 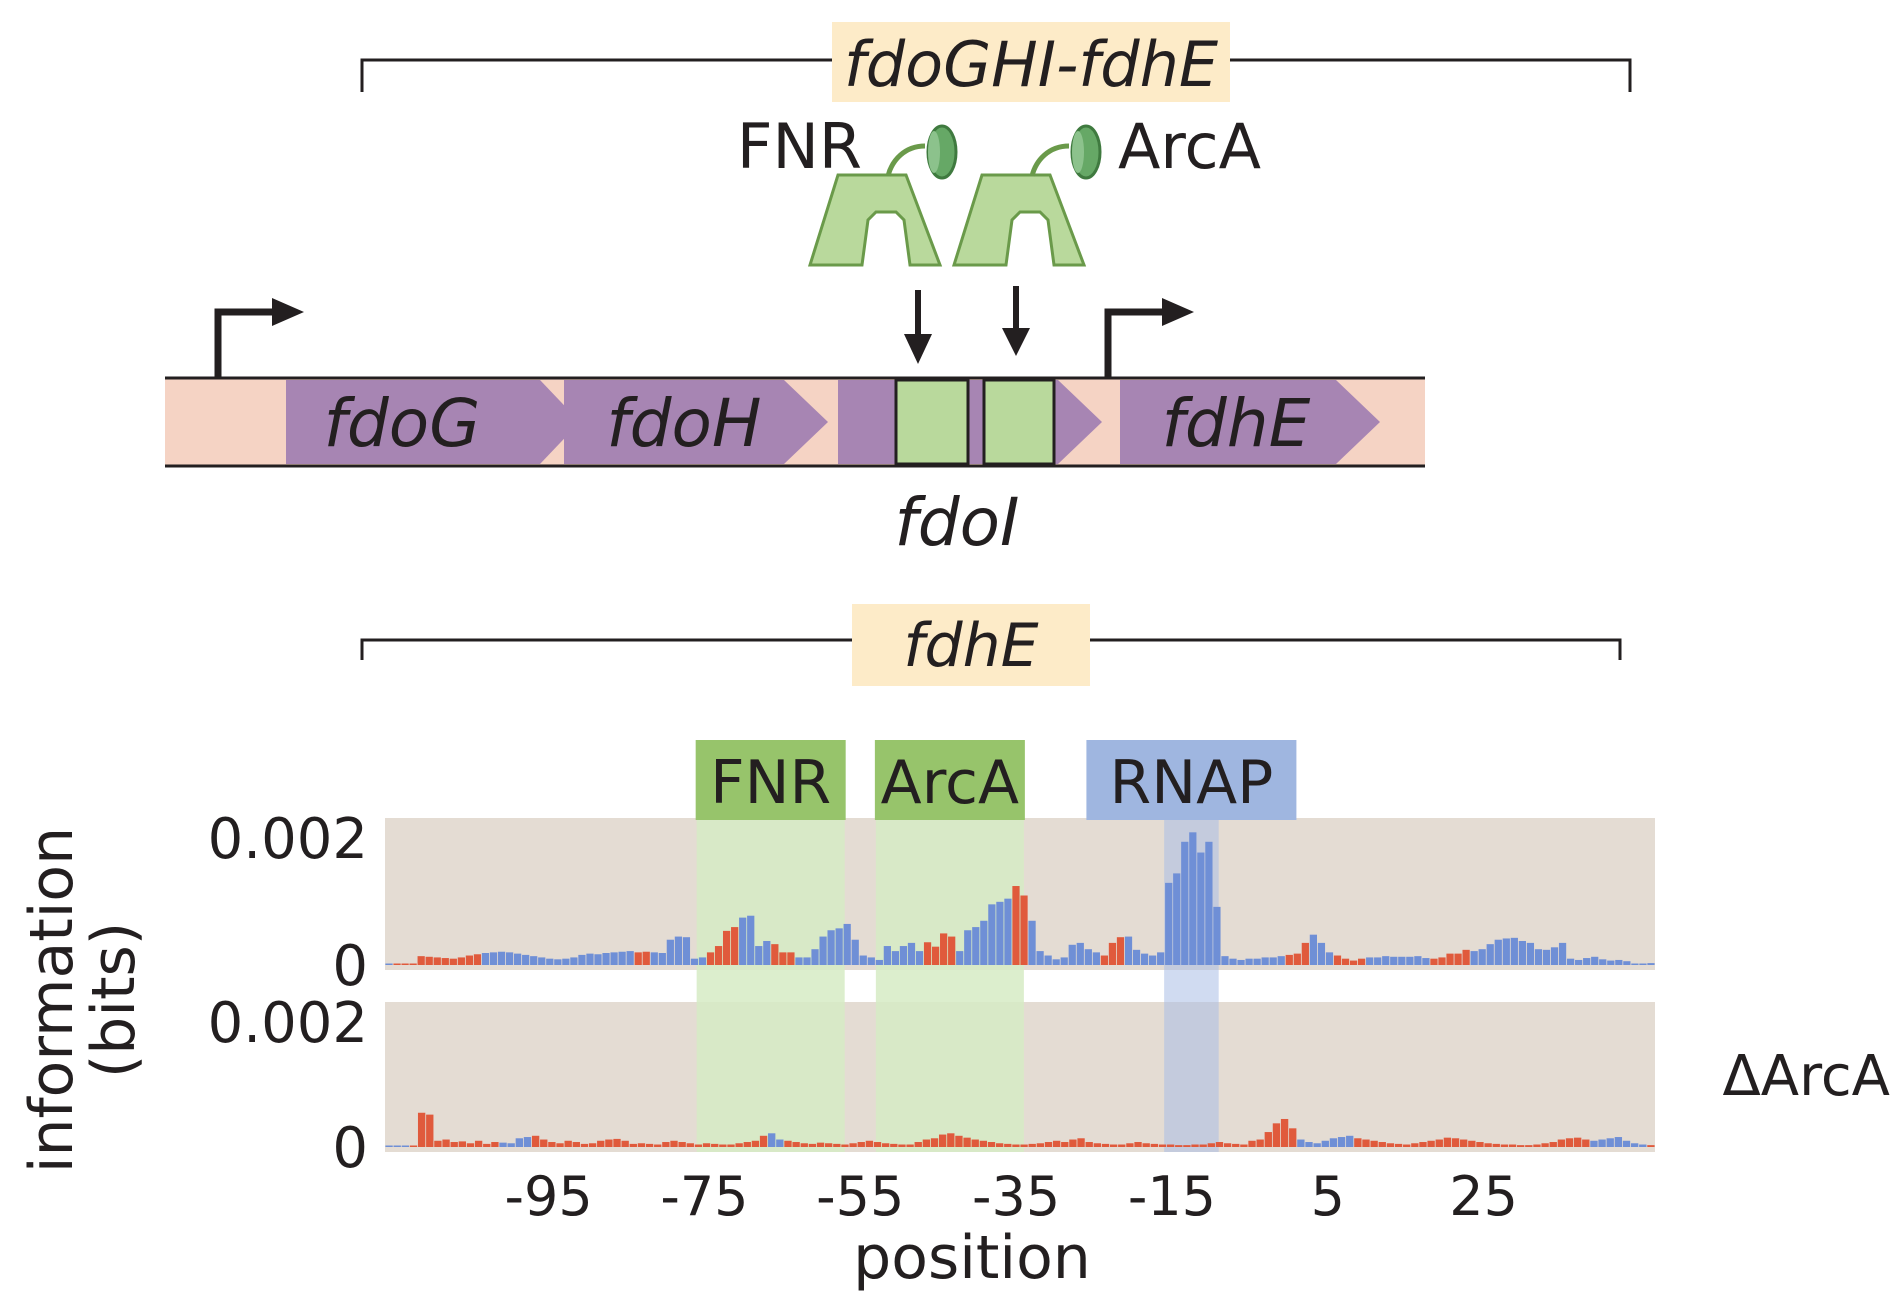 What do you see at coordinates (1178, 312) in the screenshot?
I see `promoter-arrow-icon` at bounding box center [1178, 312].